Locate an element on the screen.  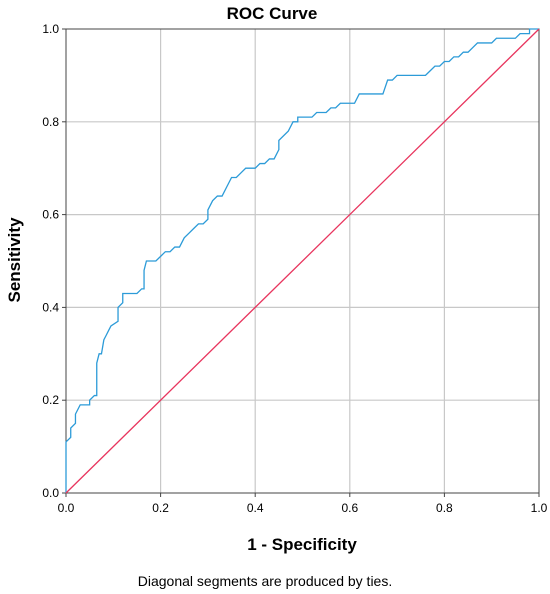
x-tick-label: 0.2 is located at coordinates (160, 508).